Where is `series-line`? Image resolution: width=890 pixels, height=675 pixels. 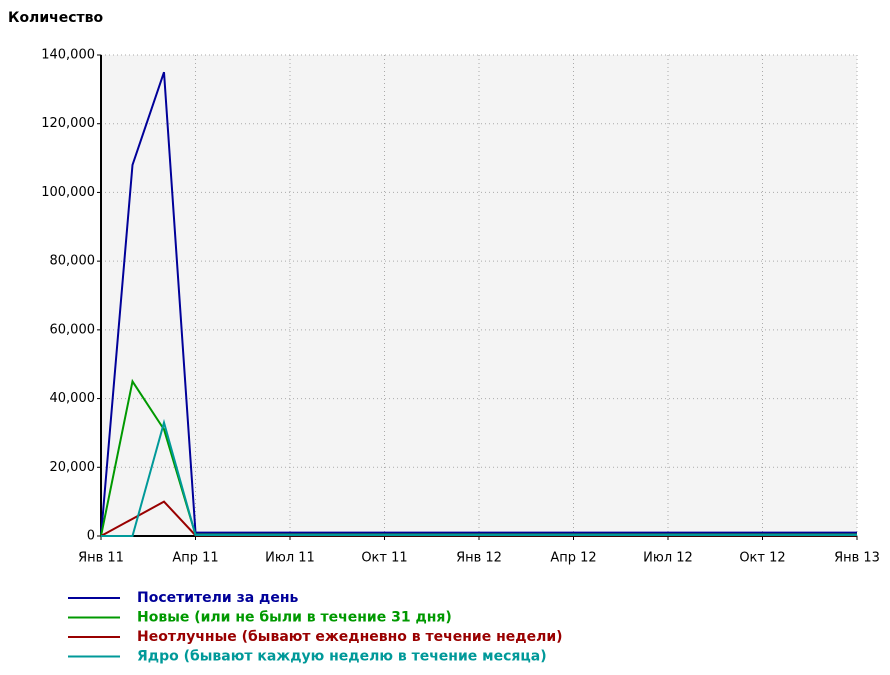 series-line is located at coordinates (479, 477).